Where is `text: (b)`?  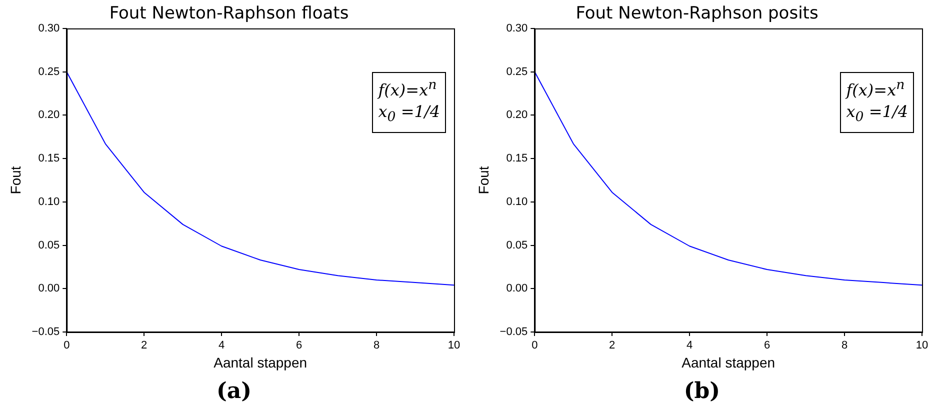
text: (b) is located at coordinates (702, 391).